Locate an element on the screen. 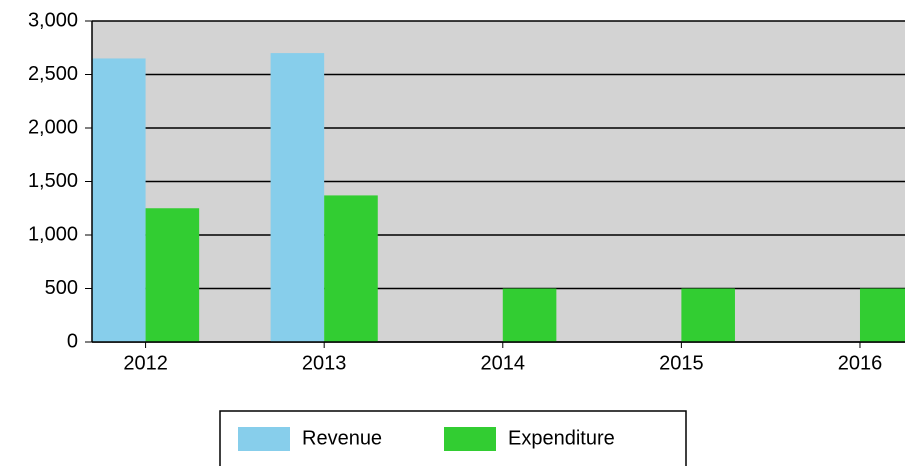  x-tick-label: 2016 is located at coordinates (860, 363).